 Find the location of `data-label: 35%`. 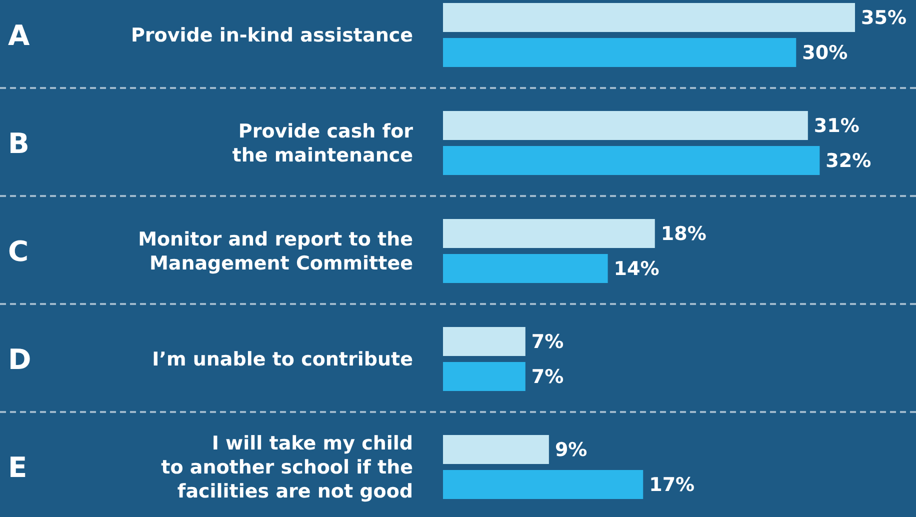

data-label: 35% is located at coordinates (883, 18).